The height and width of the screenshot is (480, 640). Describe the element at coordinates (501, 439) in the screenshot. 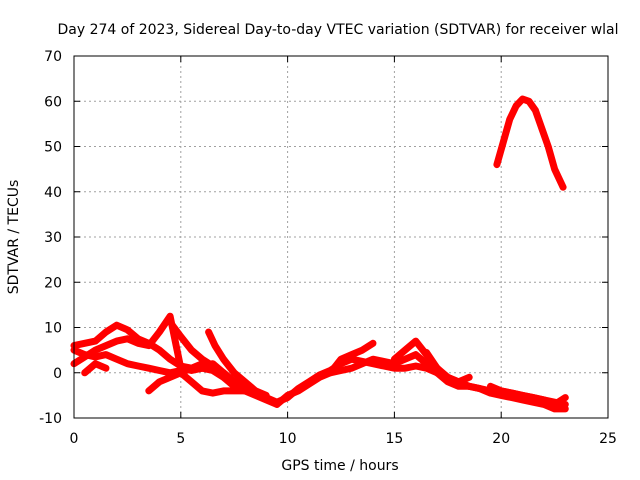

I see `x-tick-label: 20` at that location.